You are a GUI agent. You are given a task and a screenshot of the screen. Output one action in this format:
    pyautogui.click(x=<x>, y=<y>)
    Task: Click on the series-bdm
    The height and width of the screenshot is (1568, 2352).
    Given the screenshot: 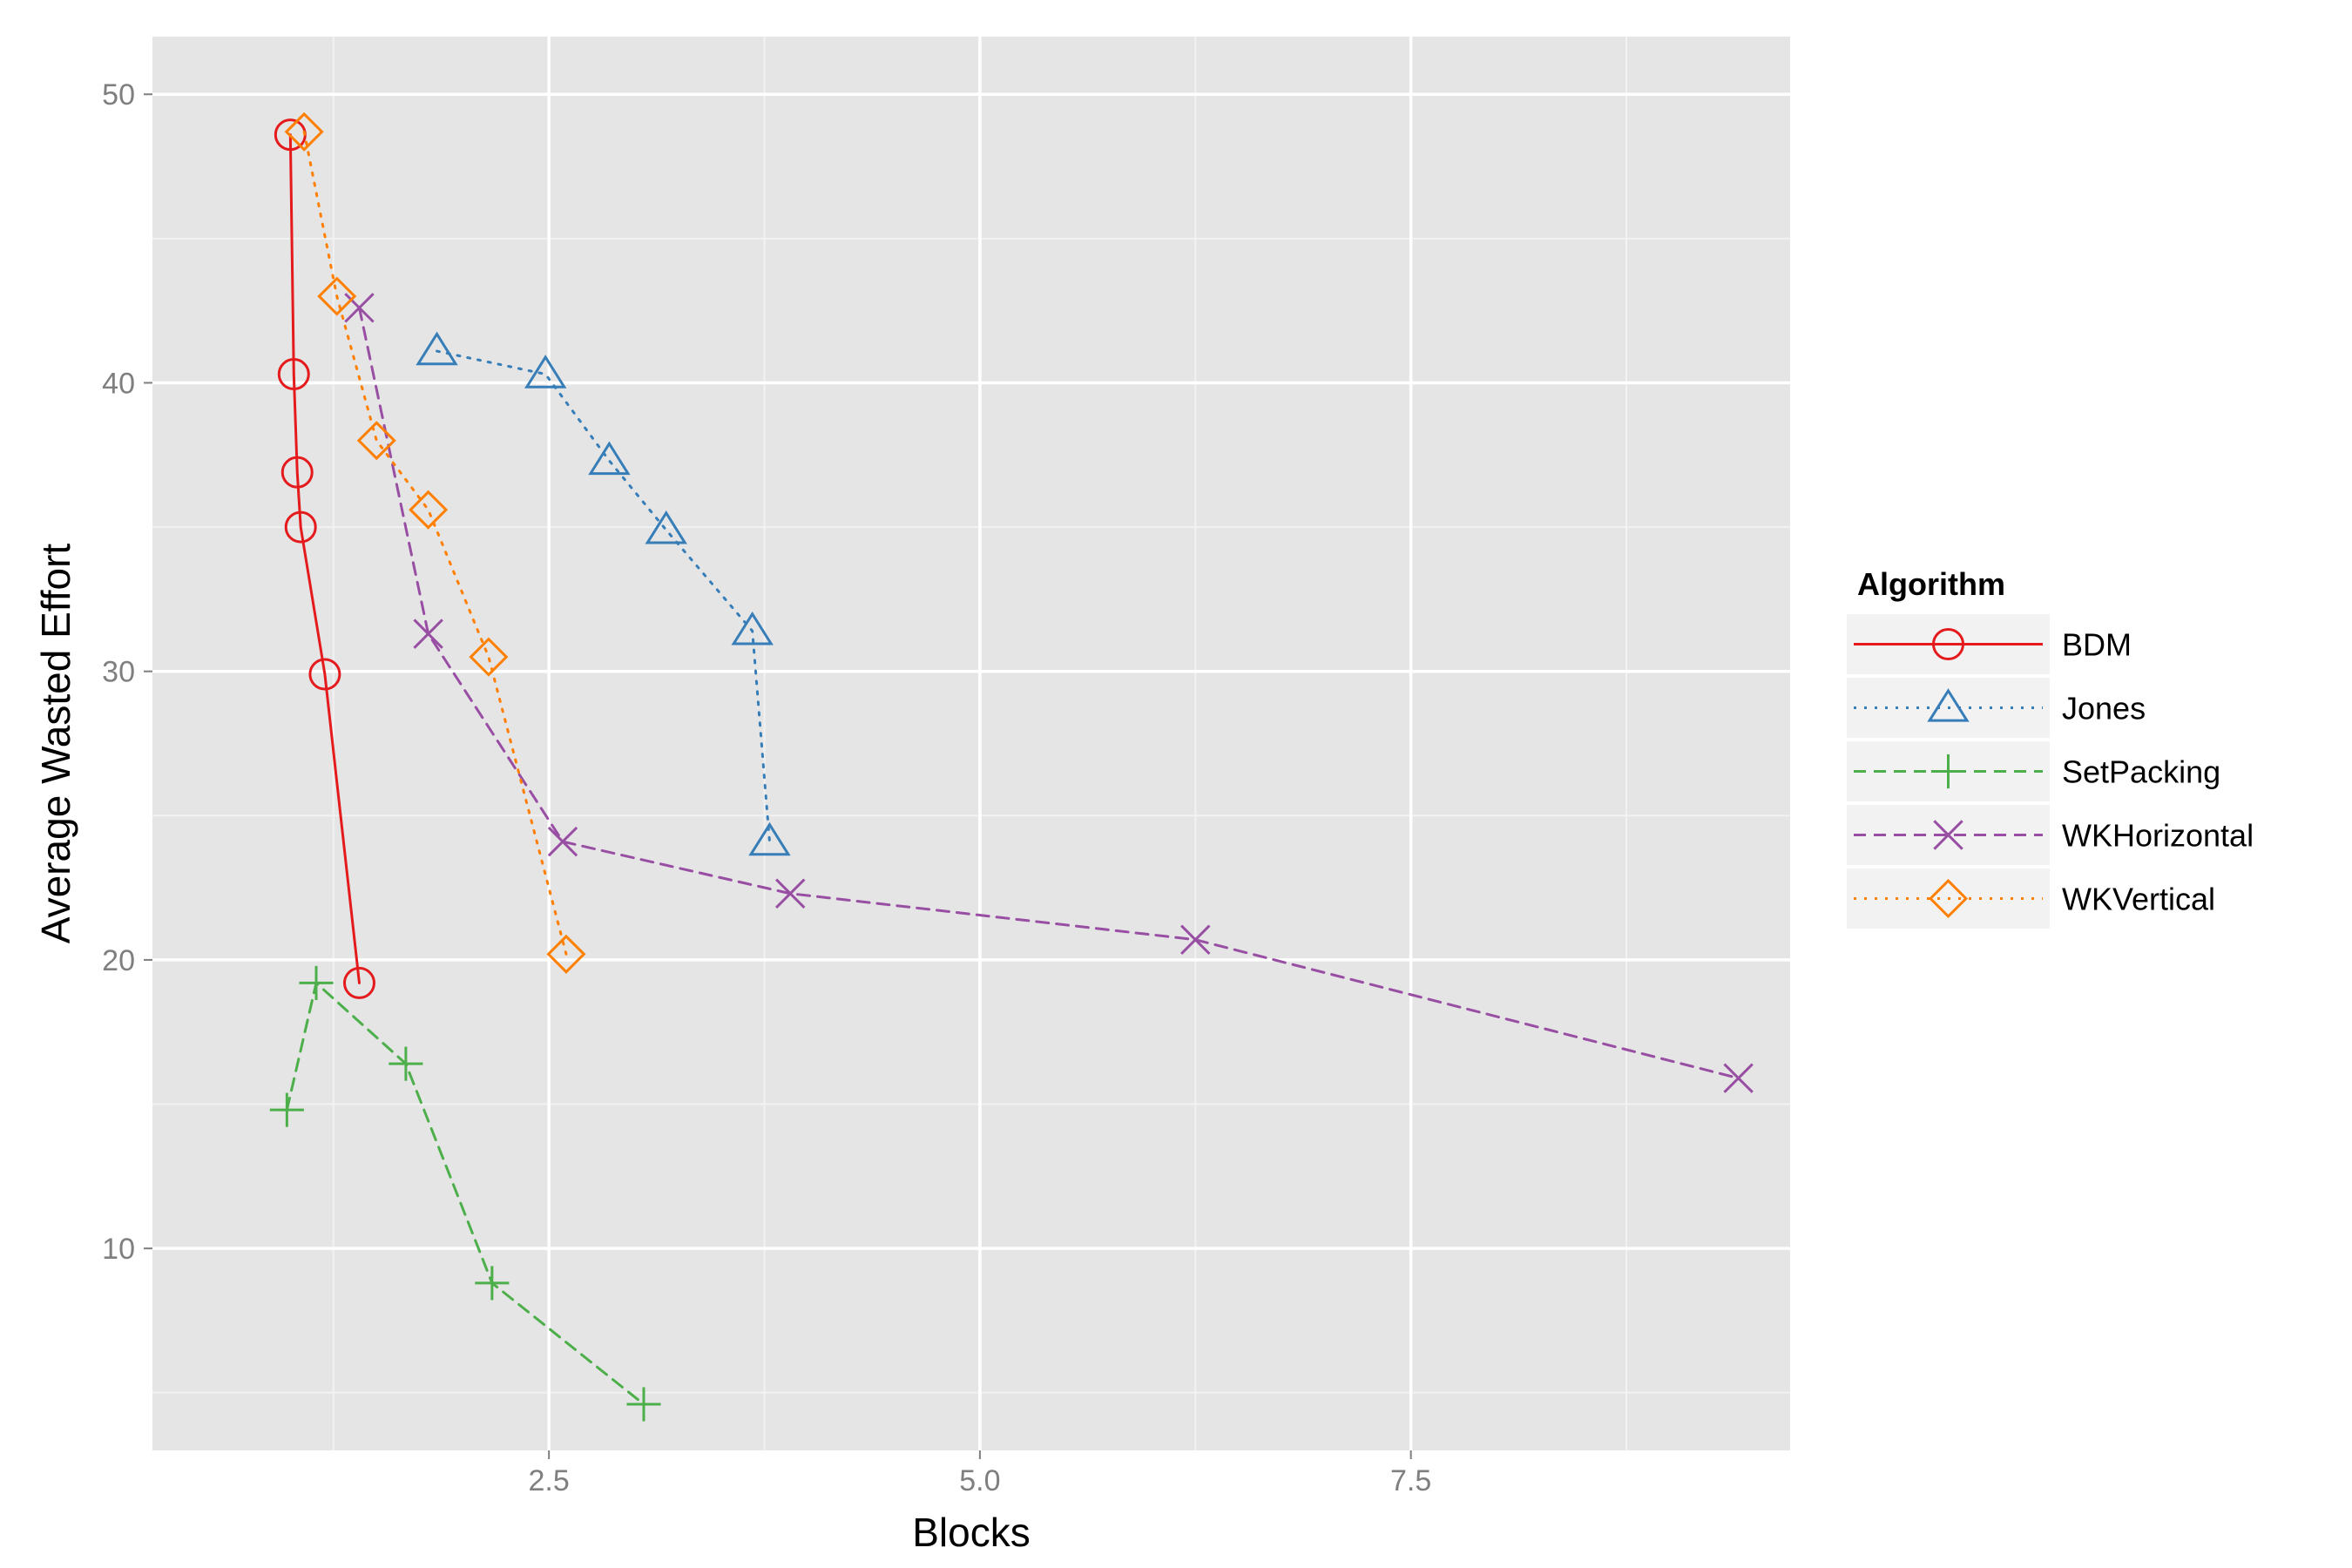 What is the action you would take?
    pyautogui.click(x=324, y=559)
    